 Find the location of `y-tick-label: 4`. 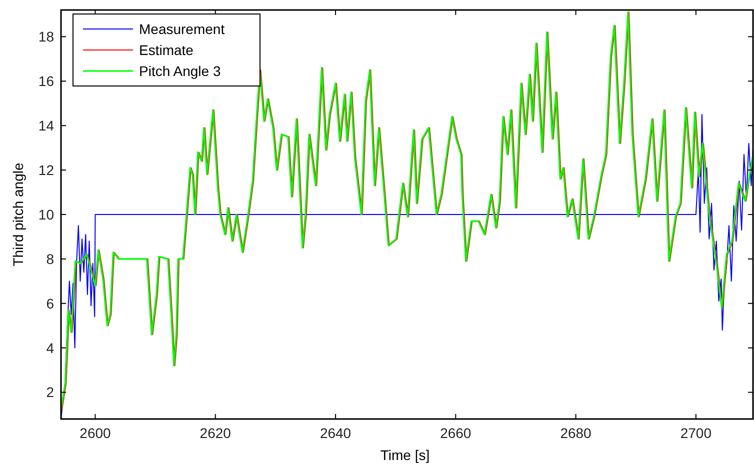

y-tick-label: 4 is located at coordinates (50, 348).